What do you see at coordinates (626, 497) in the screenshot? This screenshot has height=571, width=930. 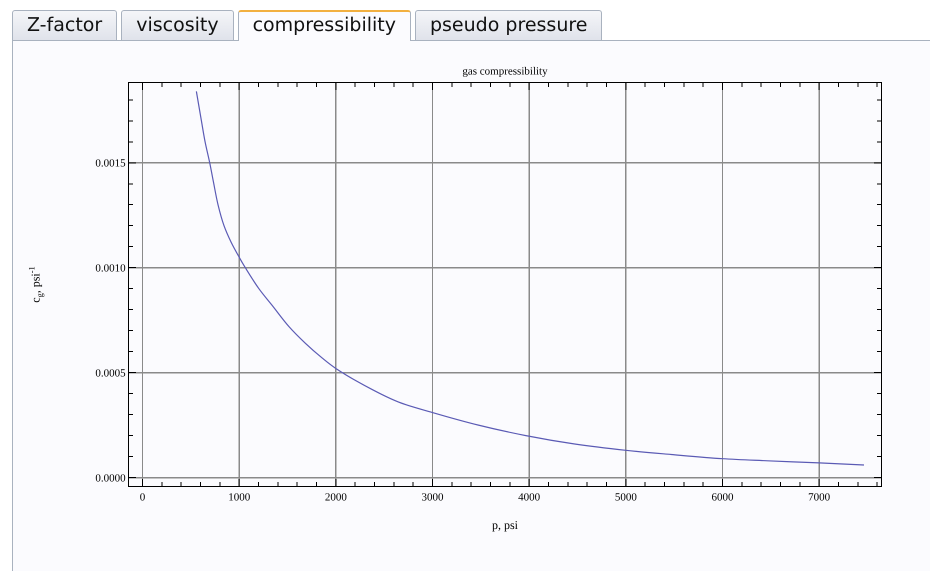 I see `x-tick-label: 5000` at bounding box center [626, 497].